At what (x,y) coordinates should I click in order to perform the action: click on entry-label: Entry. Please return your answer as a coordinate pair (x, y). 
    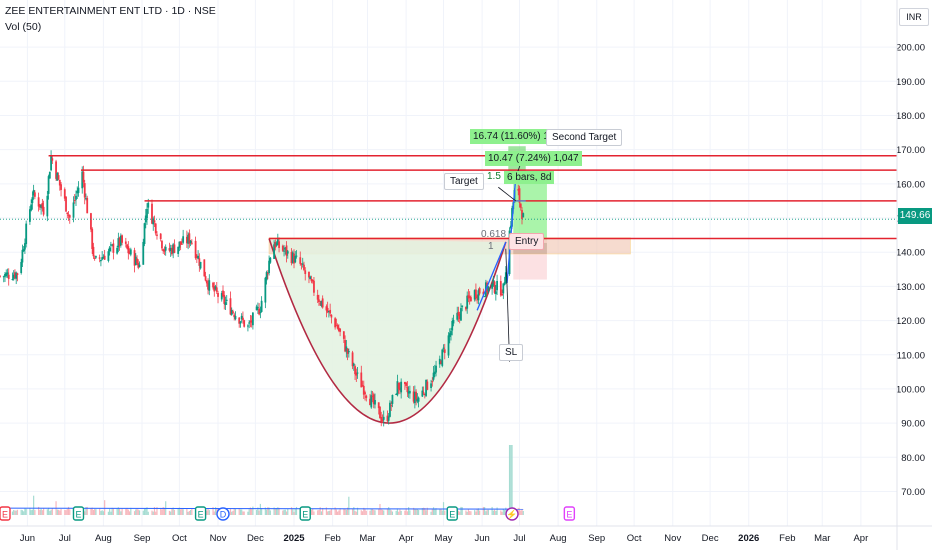
    Looking at the image, I should click on (527, 241).